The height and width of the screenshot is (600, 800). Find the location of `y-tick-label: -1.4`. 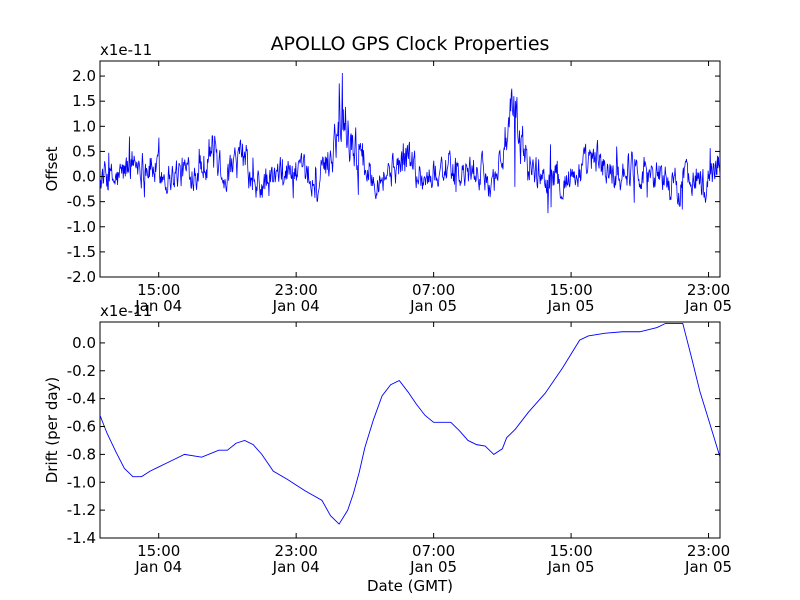

y-tick-label: -1.4 is located at coordinates (81, 538).